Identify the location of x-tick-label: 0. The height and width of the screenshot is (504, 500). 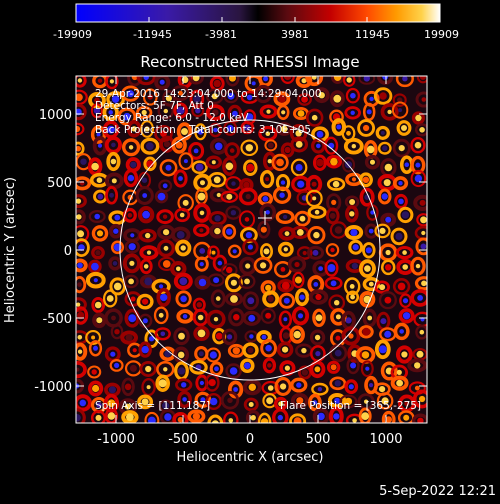
(250, 439).